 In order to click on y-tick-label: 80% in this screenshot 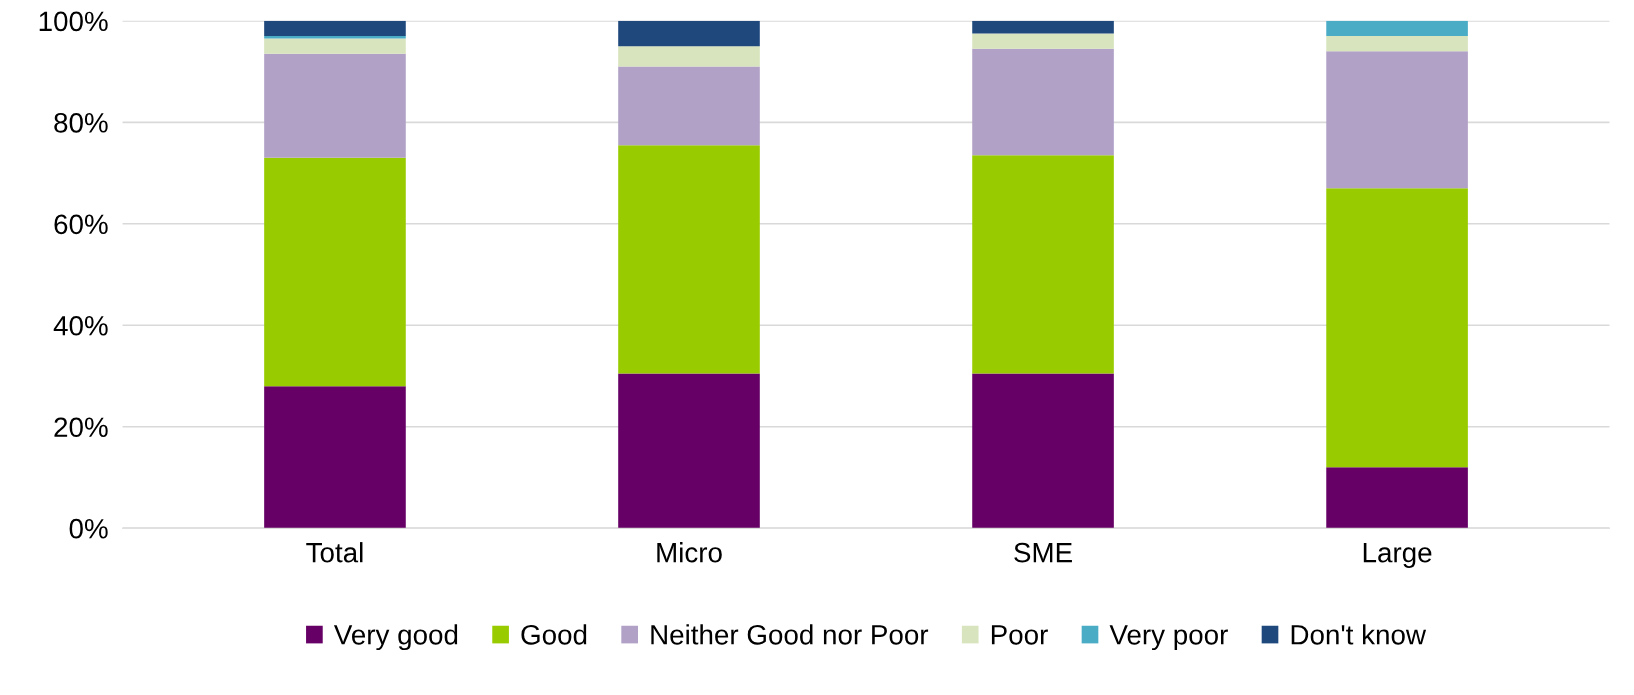, I will do `click(81, 122)`.